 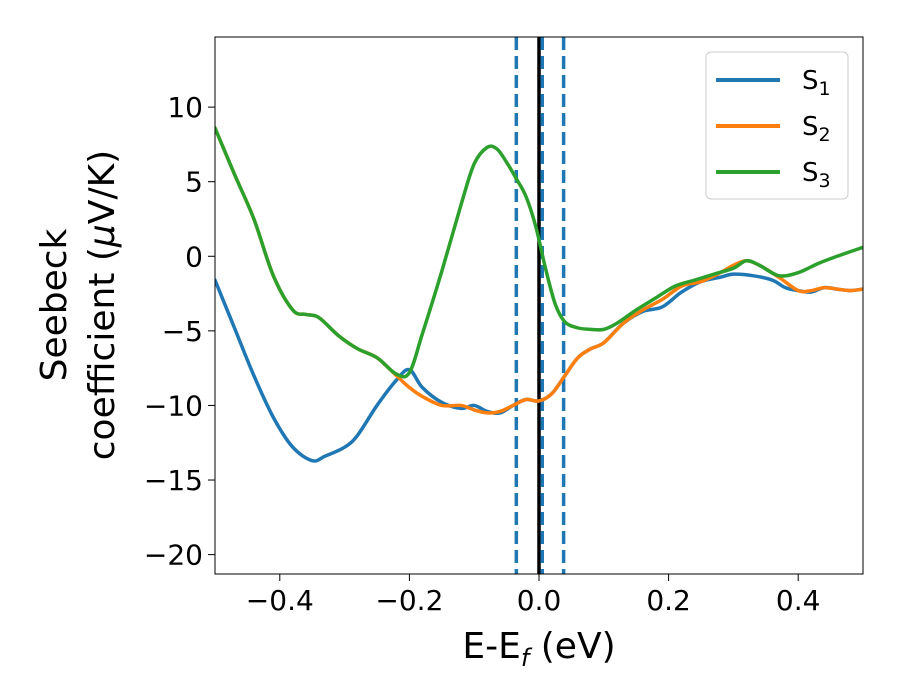 I want to click on y-axis-ticks: 10 5 0 −5 −10 −15 −20, so click(x=179, y=331).